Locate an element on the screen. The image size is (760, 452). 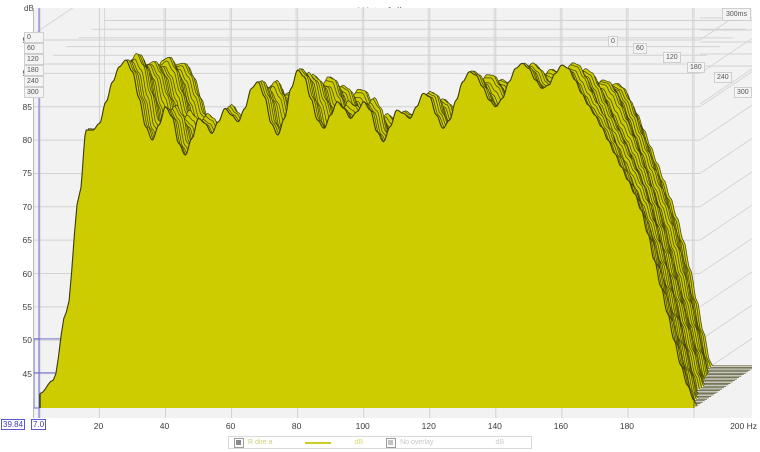
time-axis-tick-left: 120 is located at coordinates (34, 59).